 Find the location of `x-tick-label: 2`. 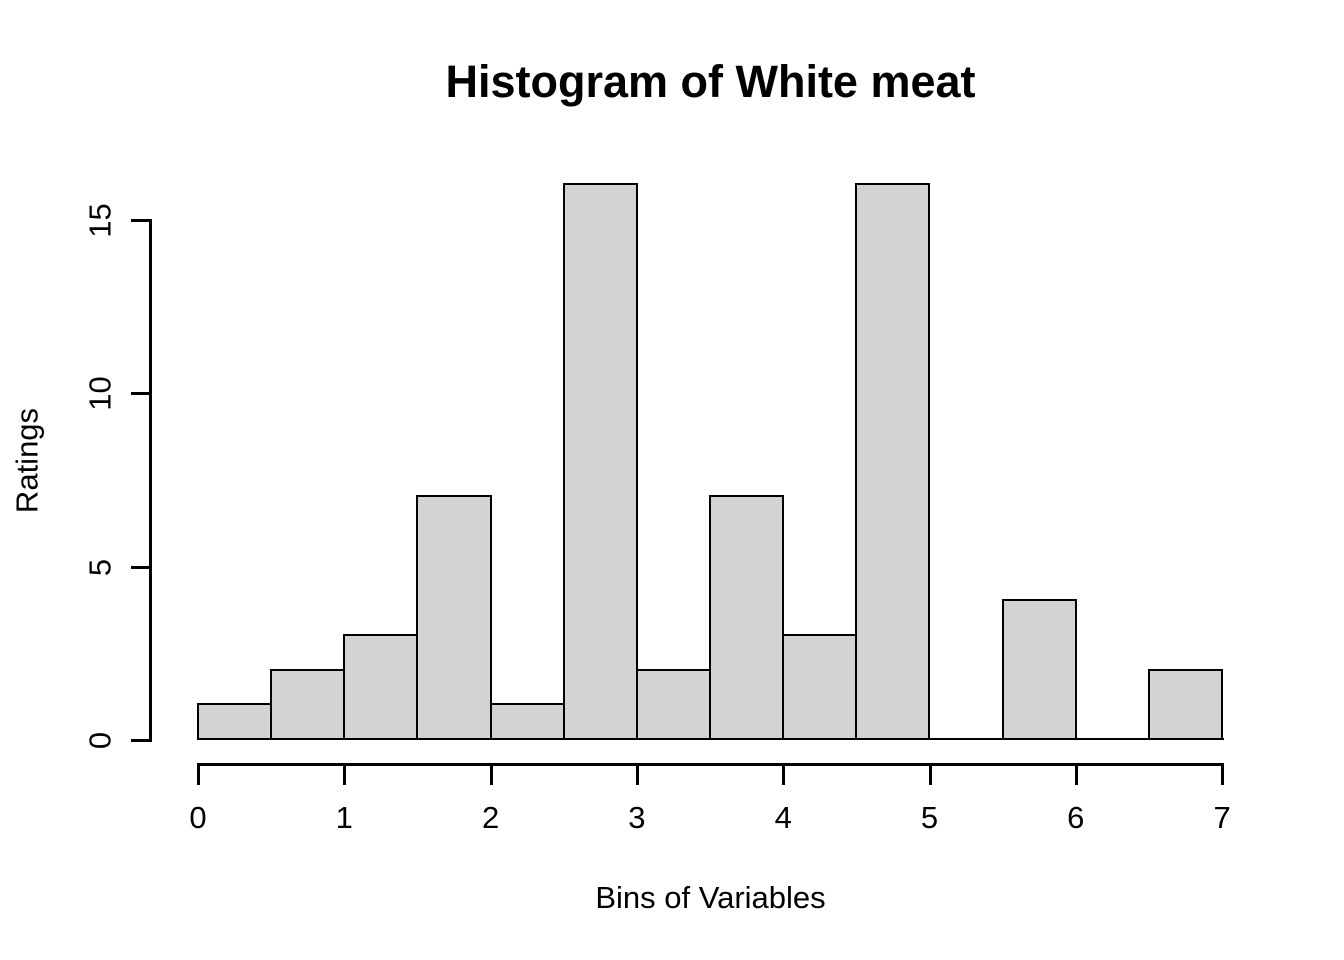

x-tick-label: 2 is located at coordinates (490, 817).